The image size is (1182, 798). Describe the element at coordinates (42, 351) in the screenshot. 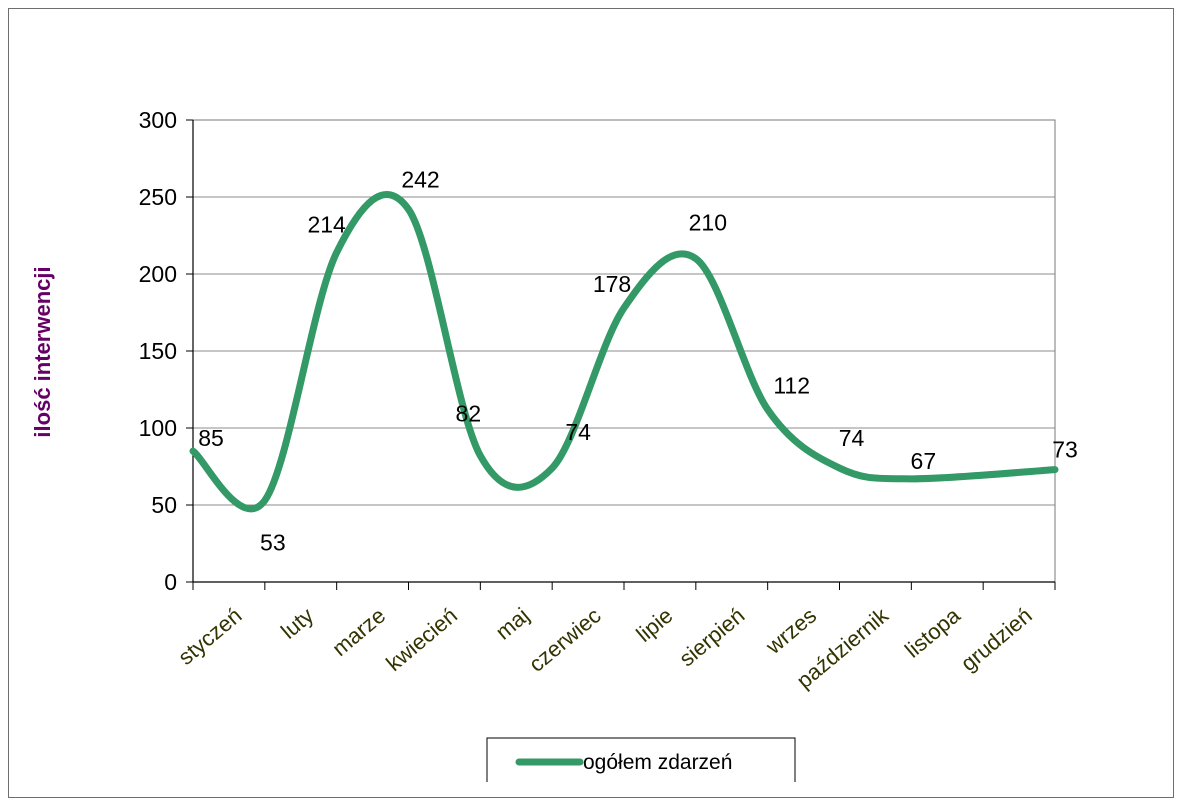

I see `y-axis-label: ilość interwencji` at that location.